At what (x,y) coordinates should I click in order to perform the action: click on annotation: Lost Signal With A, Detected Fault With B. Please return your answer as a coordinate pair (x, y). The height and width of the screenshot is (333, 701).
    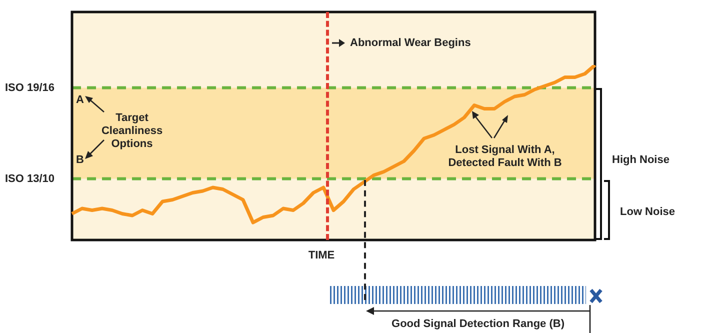
    Looking at the image, I should click on (505, 157).